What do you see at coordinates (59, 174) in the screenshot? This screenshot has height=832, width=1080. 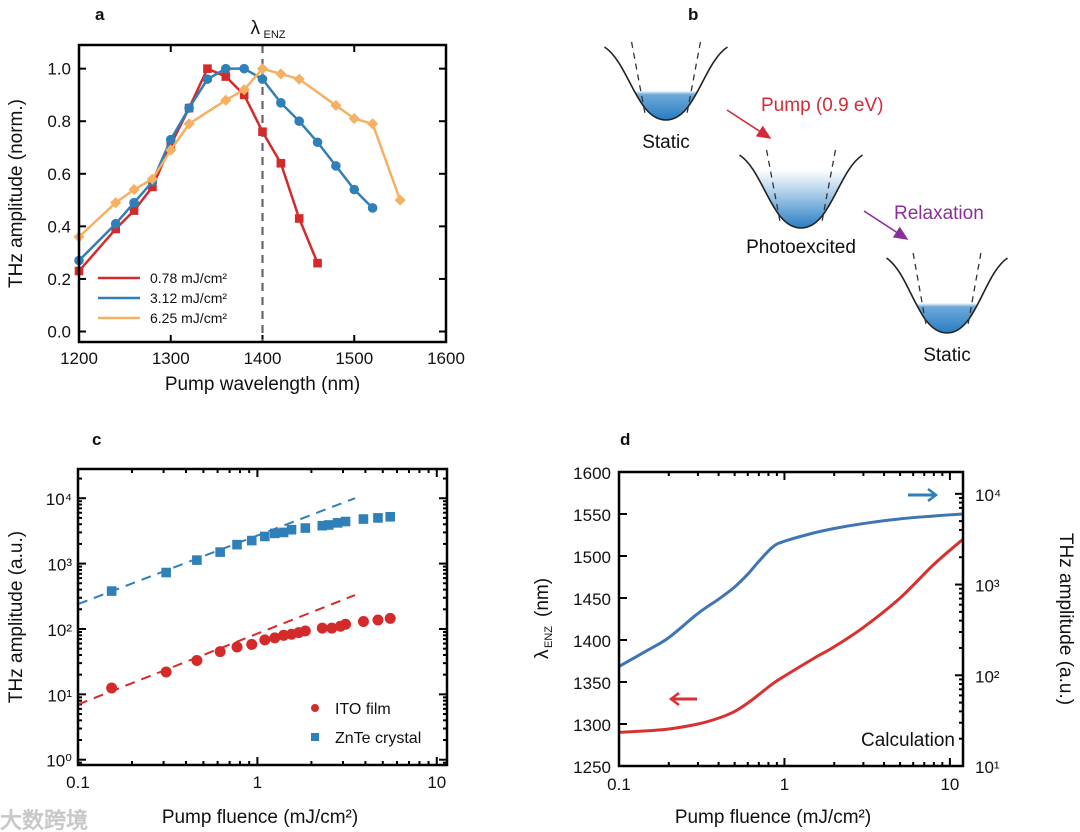 I see `y-tick-label: 0.6` at bounding box center [59, 174].